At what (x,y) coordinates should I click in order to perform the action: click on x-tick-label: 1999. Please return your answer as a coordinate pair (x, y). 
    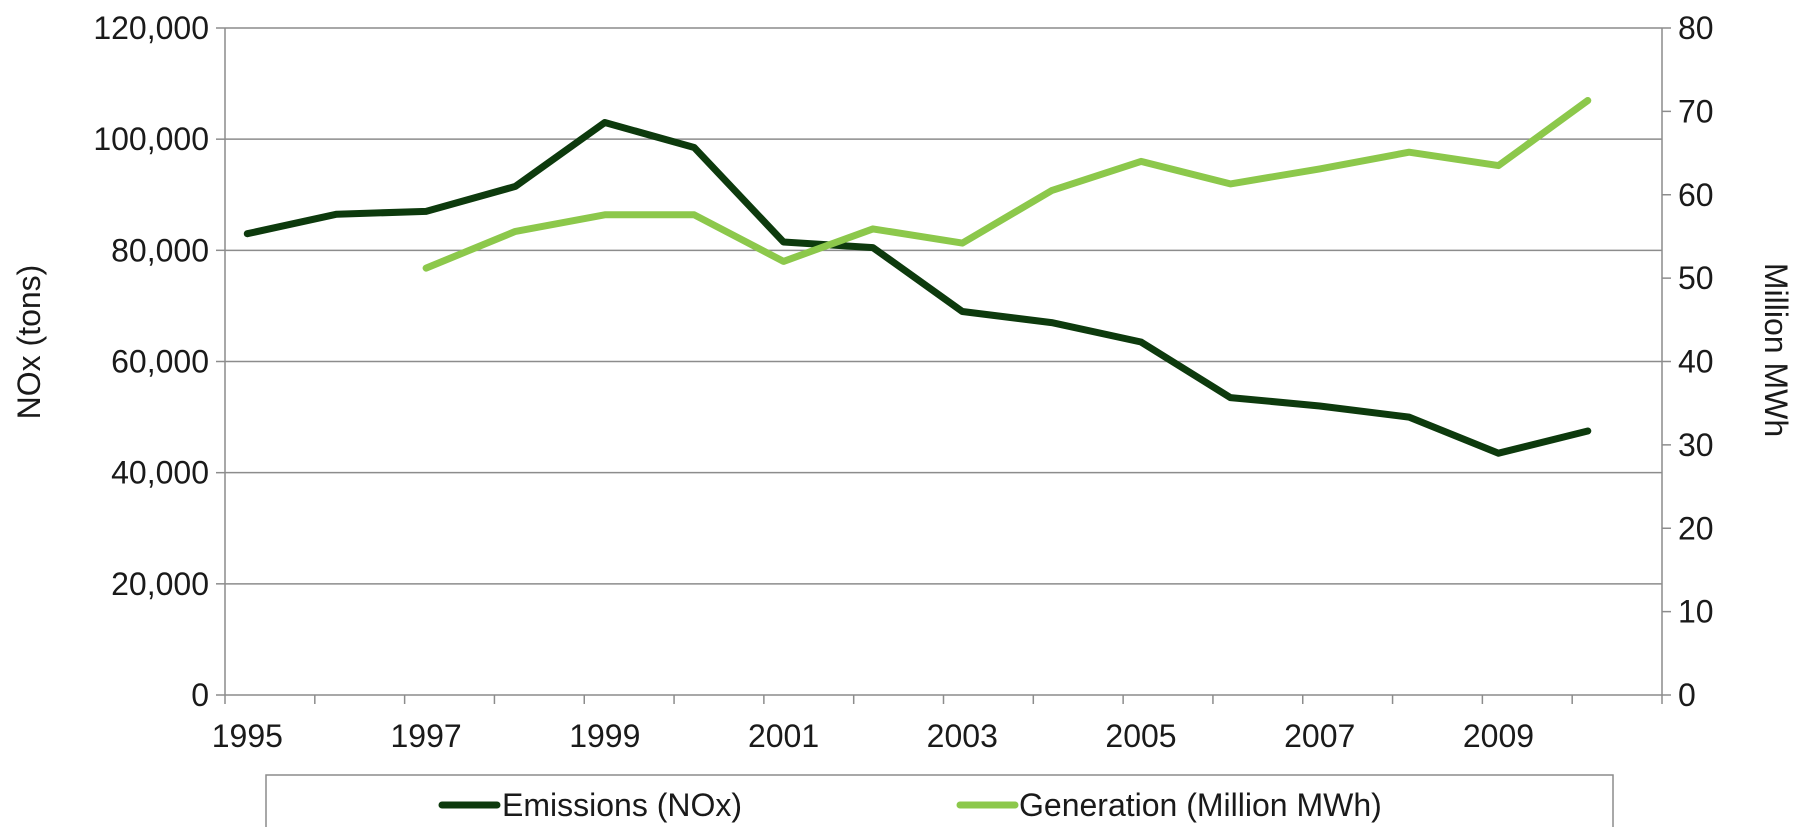
    Looking at the image, I should click on (604, 736).